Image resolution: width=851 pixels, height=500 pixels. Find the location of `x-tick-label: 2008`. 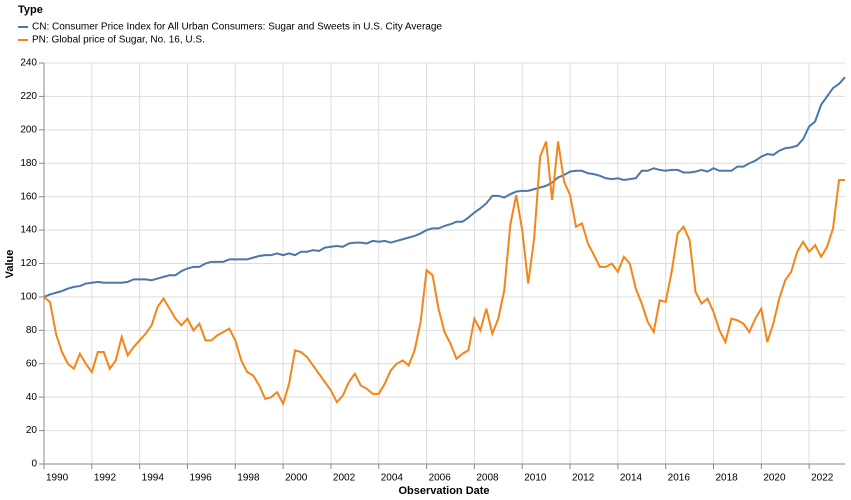

x-tick-label: 2008 is located at coordinates (487, 478).